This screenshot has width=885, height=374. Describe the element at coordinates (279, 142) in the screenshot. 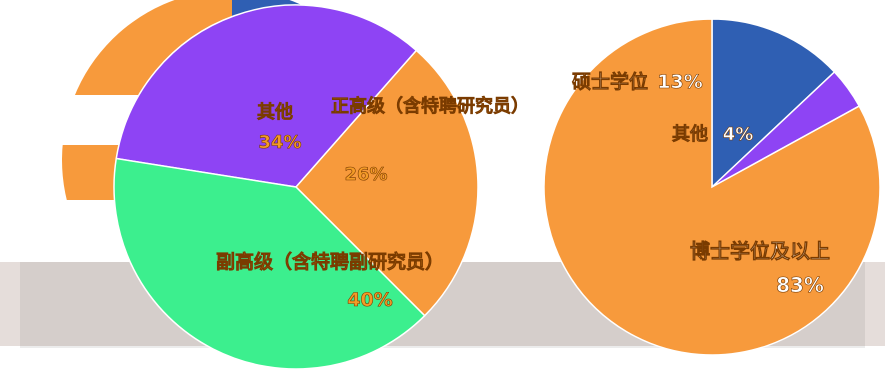

I see `slice-value-label: 34%` at that location.